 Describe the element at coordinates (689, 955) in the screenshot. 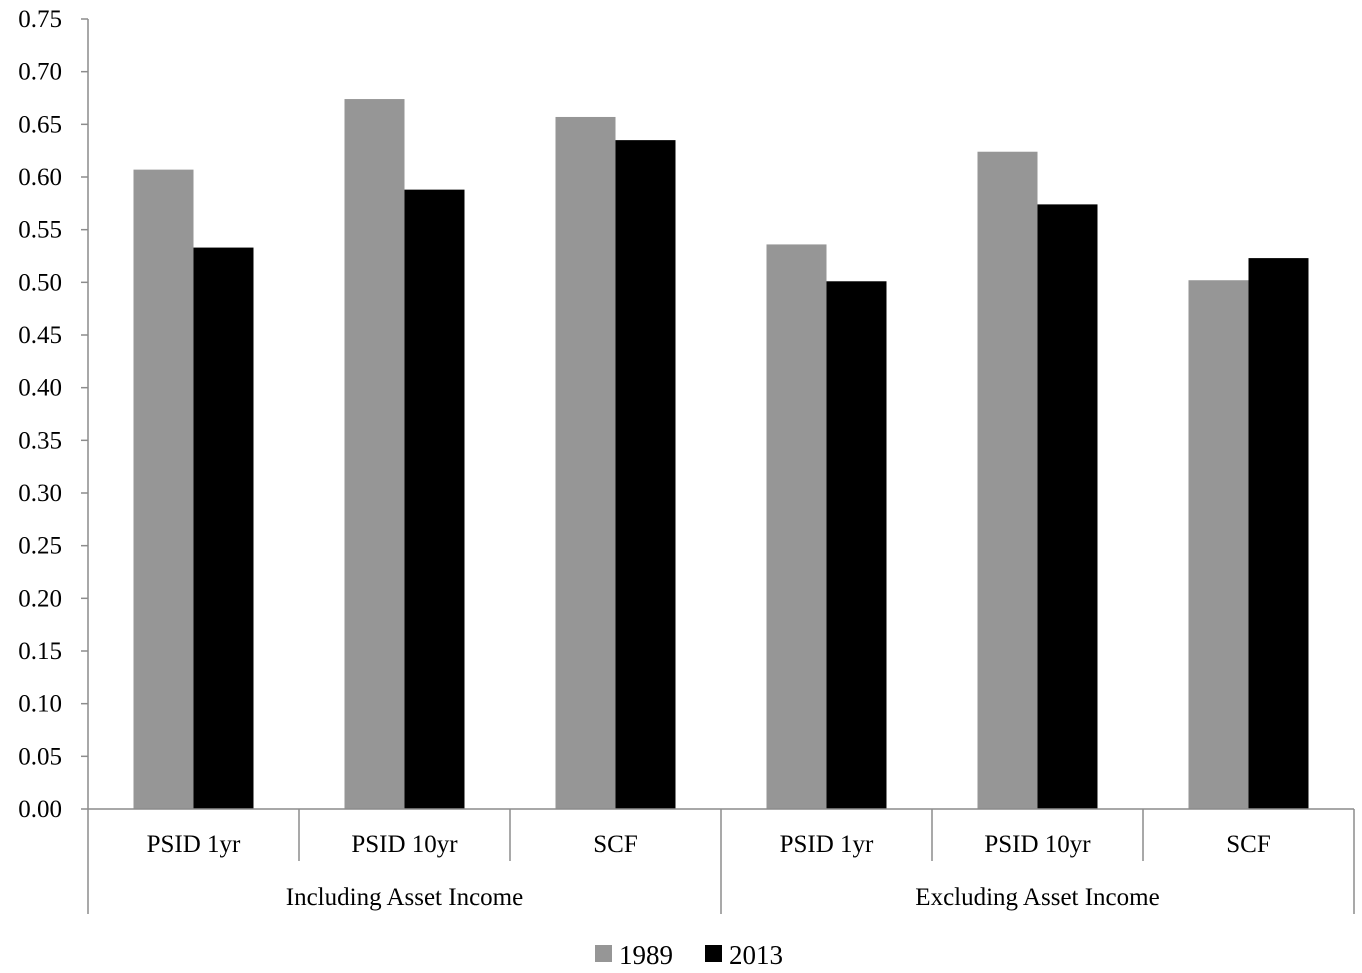

I see `legend: 1989 2013` at that location.